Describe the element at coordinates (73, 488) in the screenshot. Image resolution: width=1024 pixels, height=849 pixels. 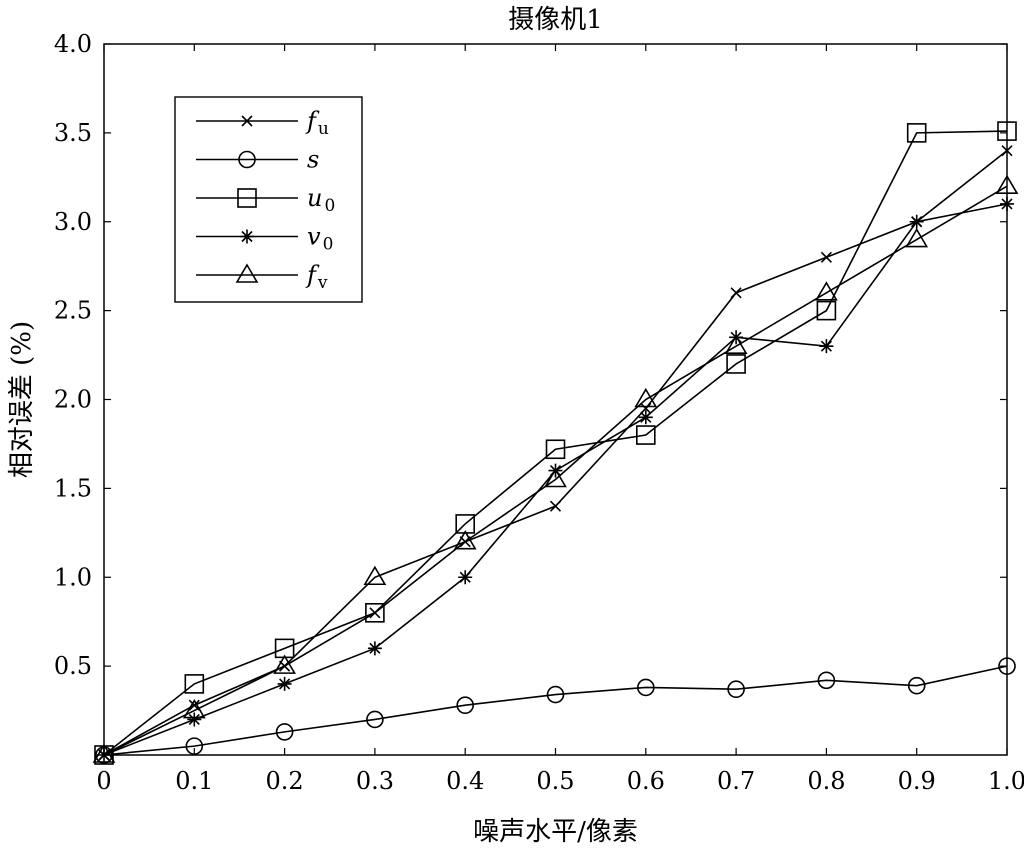
I see `y-tick-label: 1.5` at that location.